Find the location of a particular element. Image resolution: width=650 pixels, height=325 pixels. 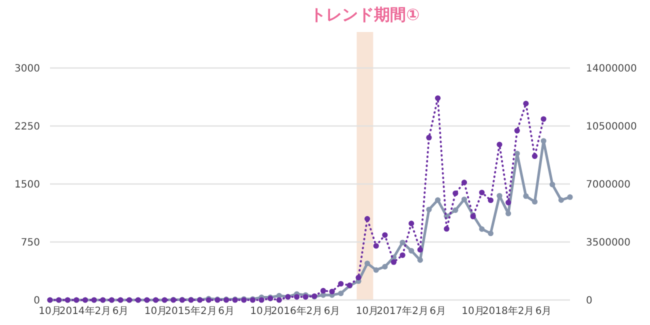

y-tick-label: 3000 is located at coordinates (27, 69).